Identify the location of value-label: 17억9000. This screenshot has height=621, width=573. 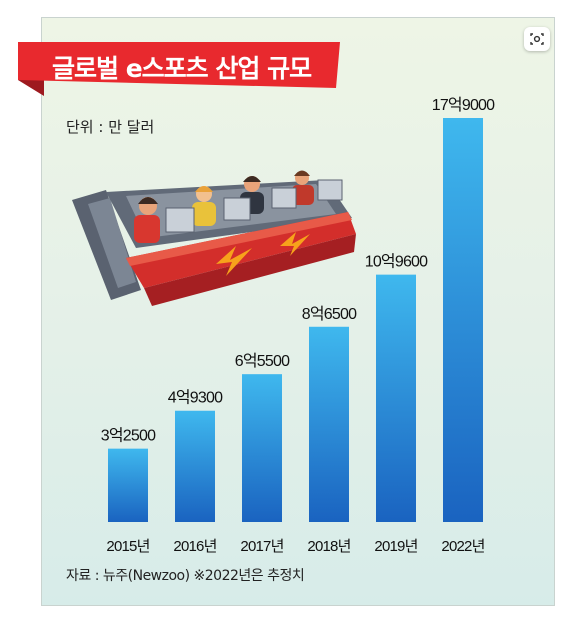
(463, 105).